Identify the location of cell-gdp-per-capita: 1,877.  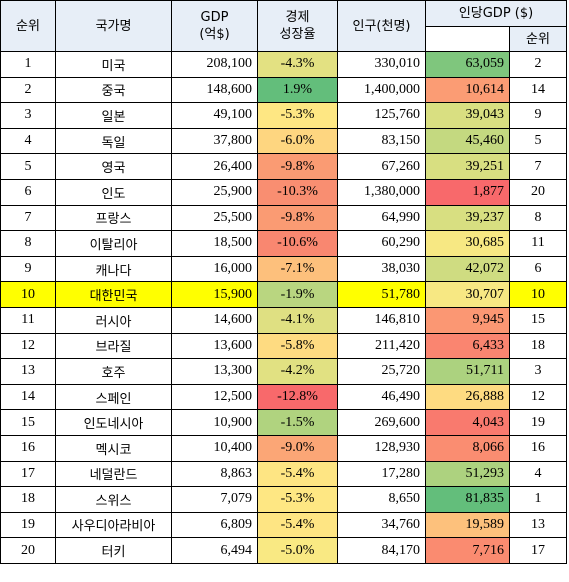
(467, 192).